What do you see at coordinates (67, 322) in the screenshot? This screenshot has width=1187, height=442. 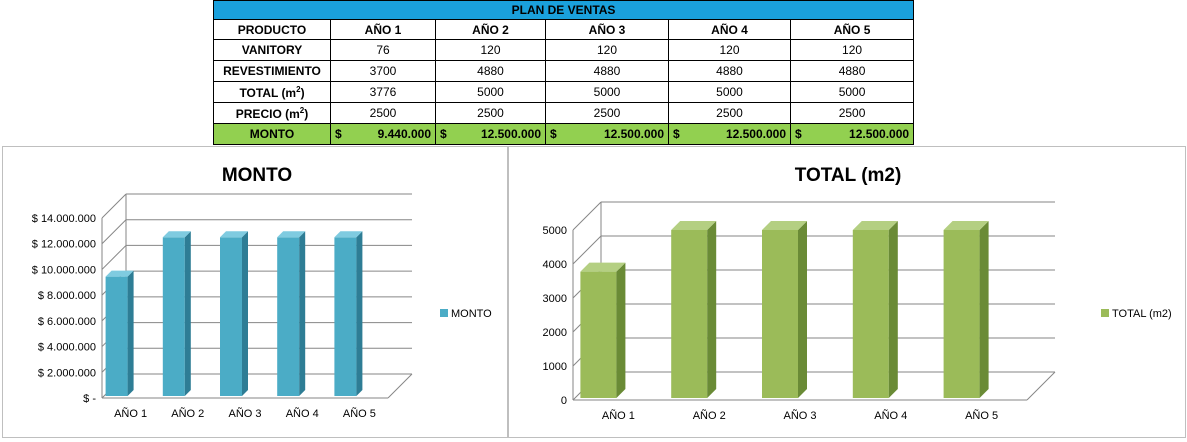 I see `y-tick-label: $ 6.000.000` at bounding box center [67, 322].